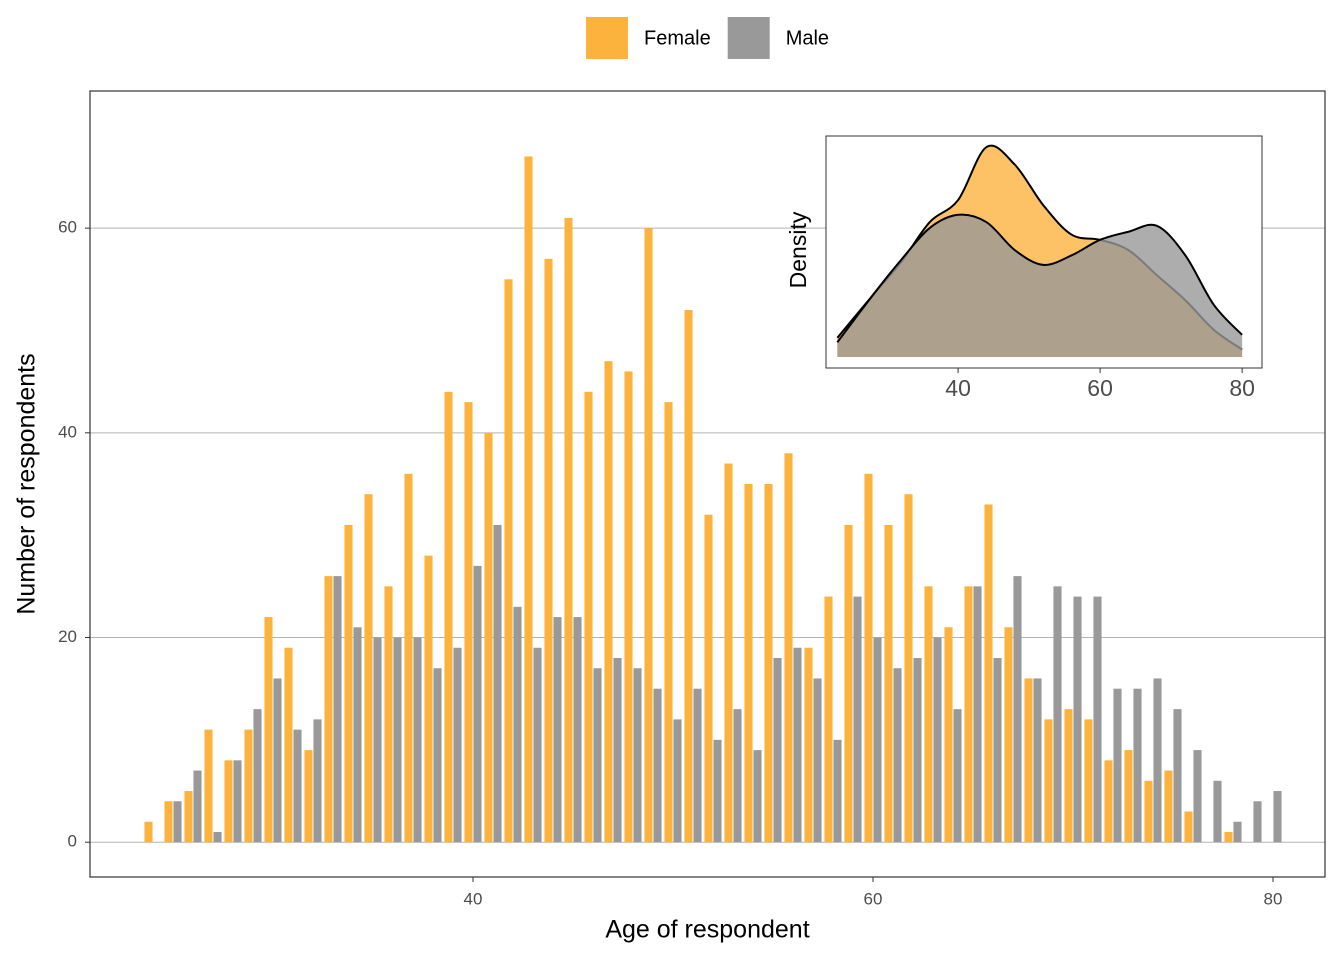 Image resolution: width=1344 pixels, height=960 pixels. What do you see at coordinates (958, 388) in the screenshot?
I see `x-tick-label: 40` at bounding box center [958, 388].